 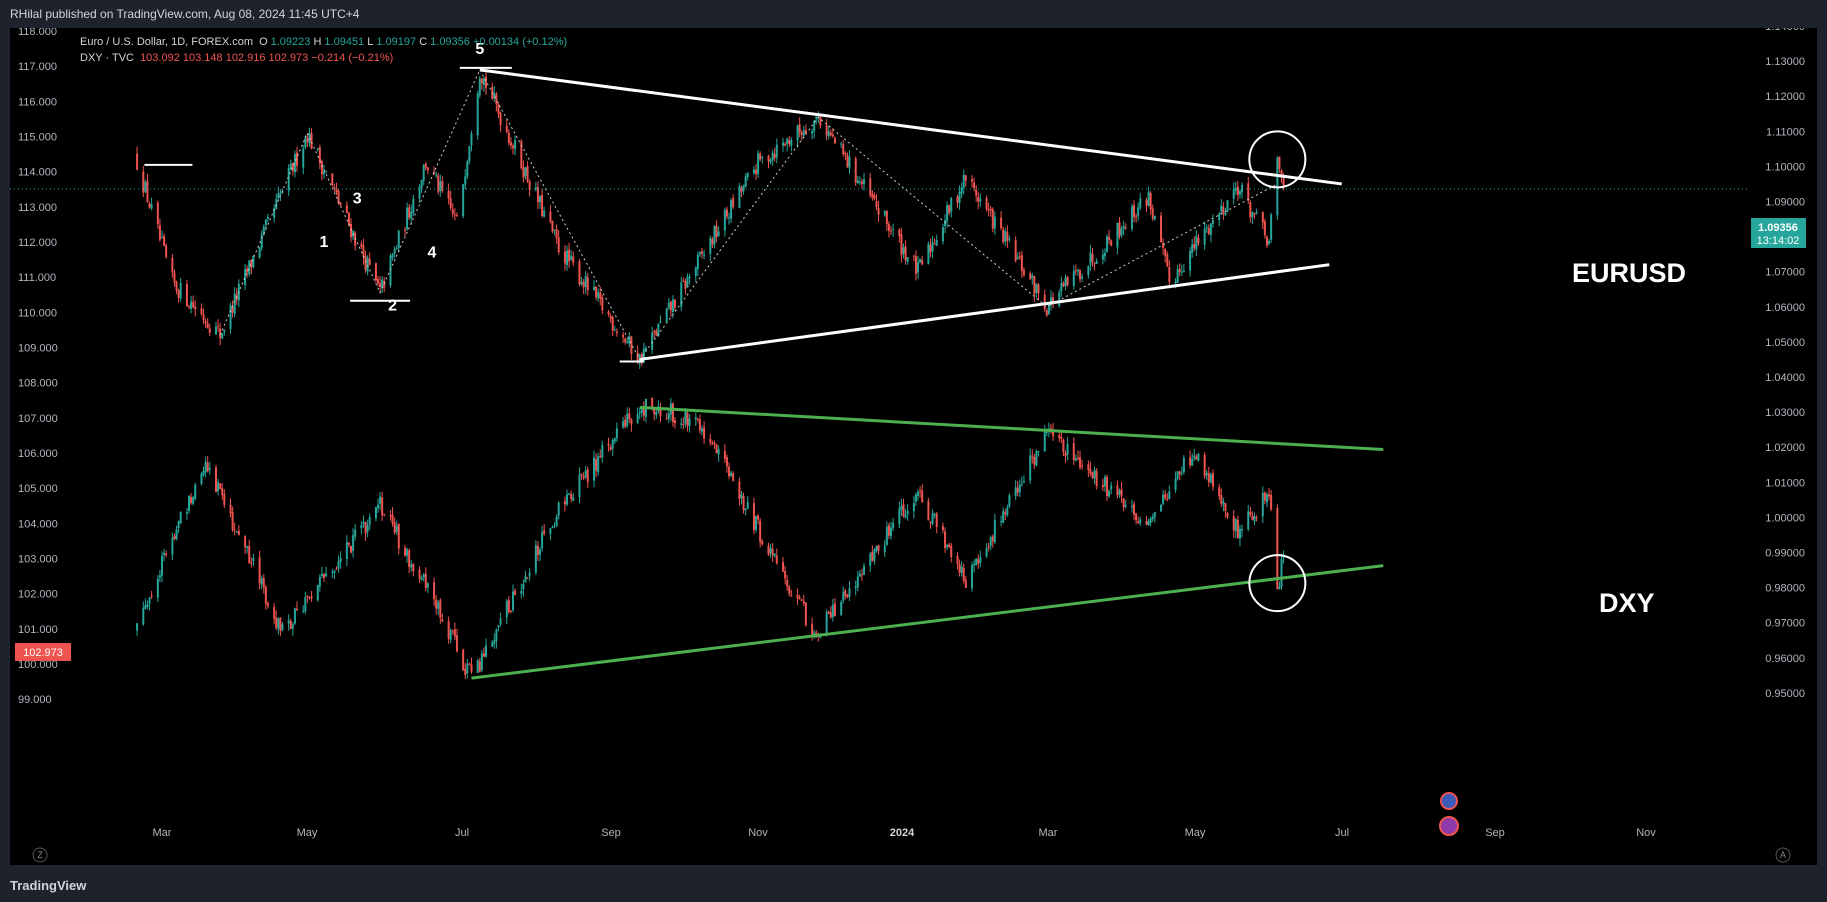 I want to click on highlight-circle-dxy, so click(x=1277, y=583).